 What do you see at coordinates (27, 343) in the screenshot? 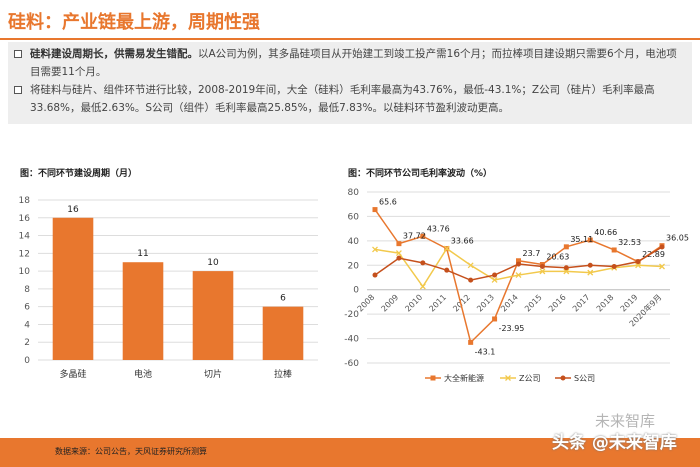
I see `y-tick-label: 2` at bounding box center [27, 343].